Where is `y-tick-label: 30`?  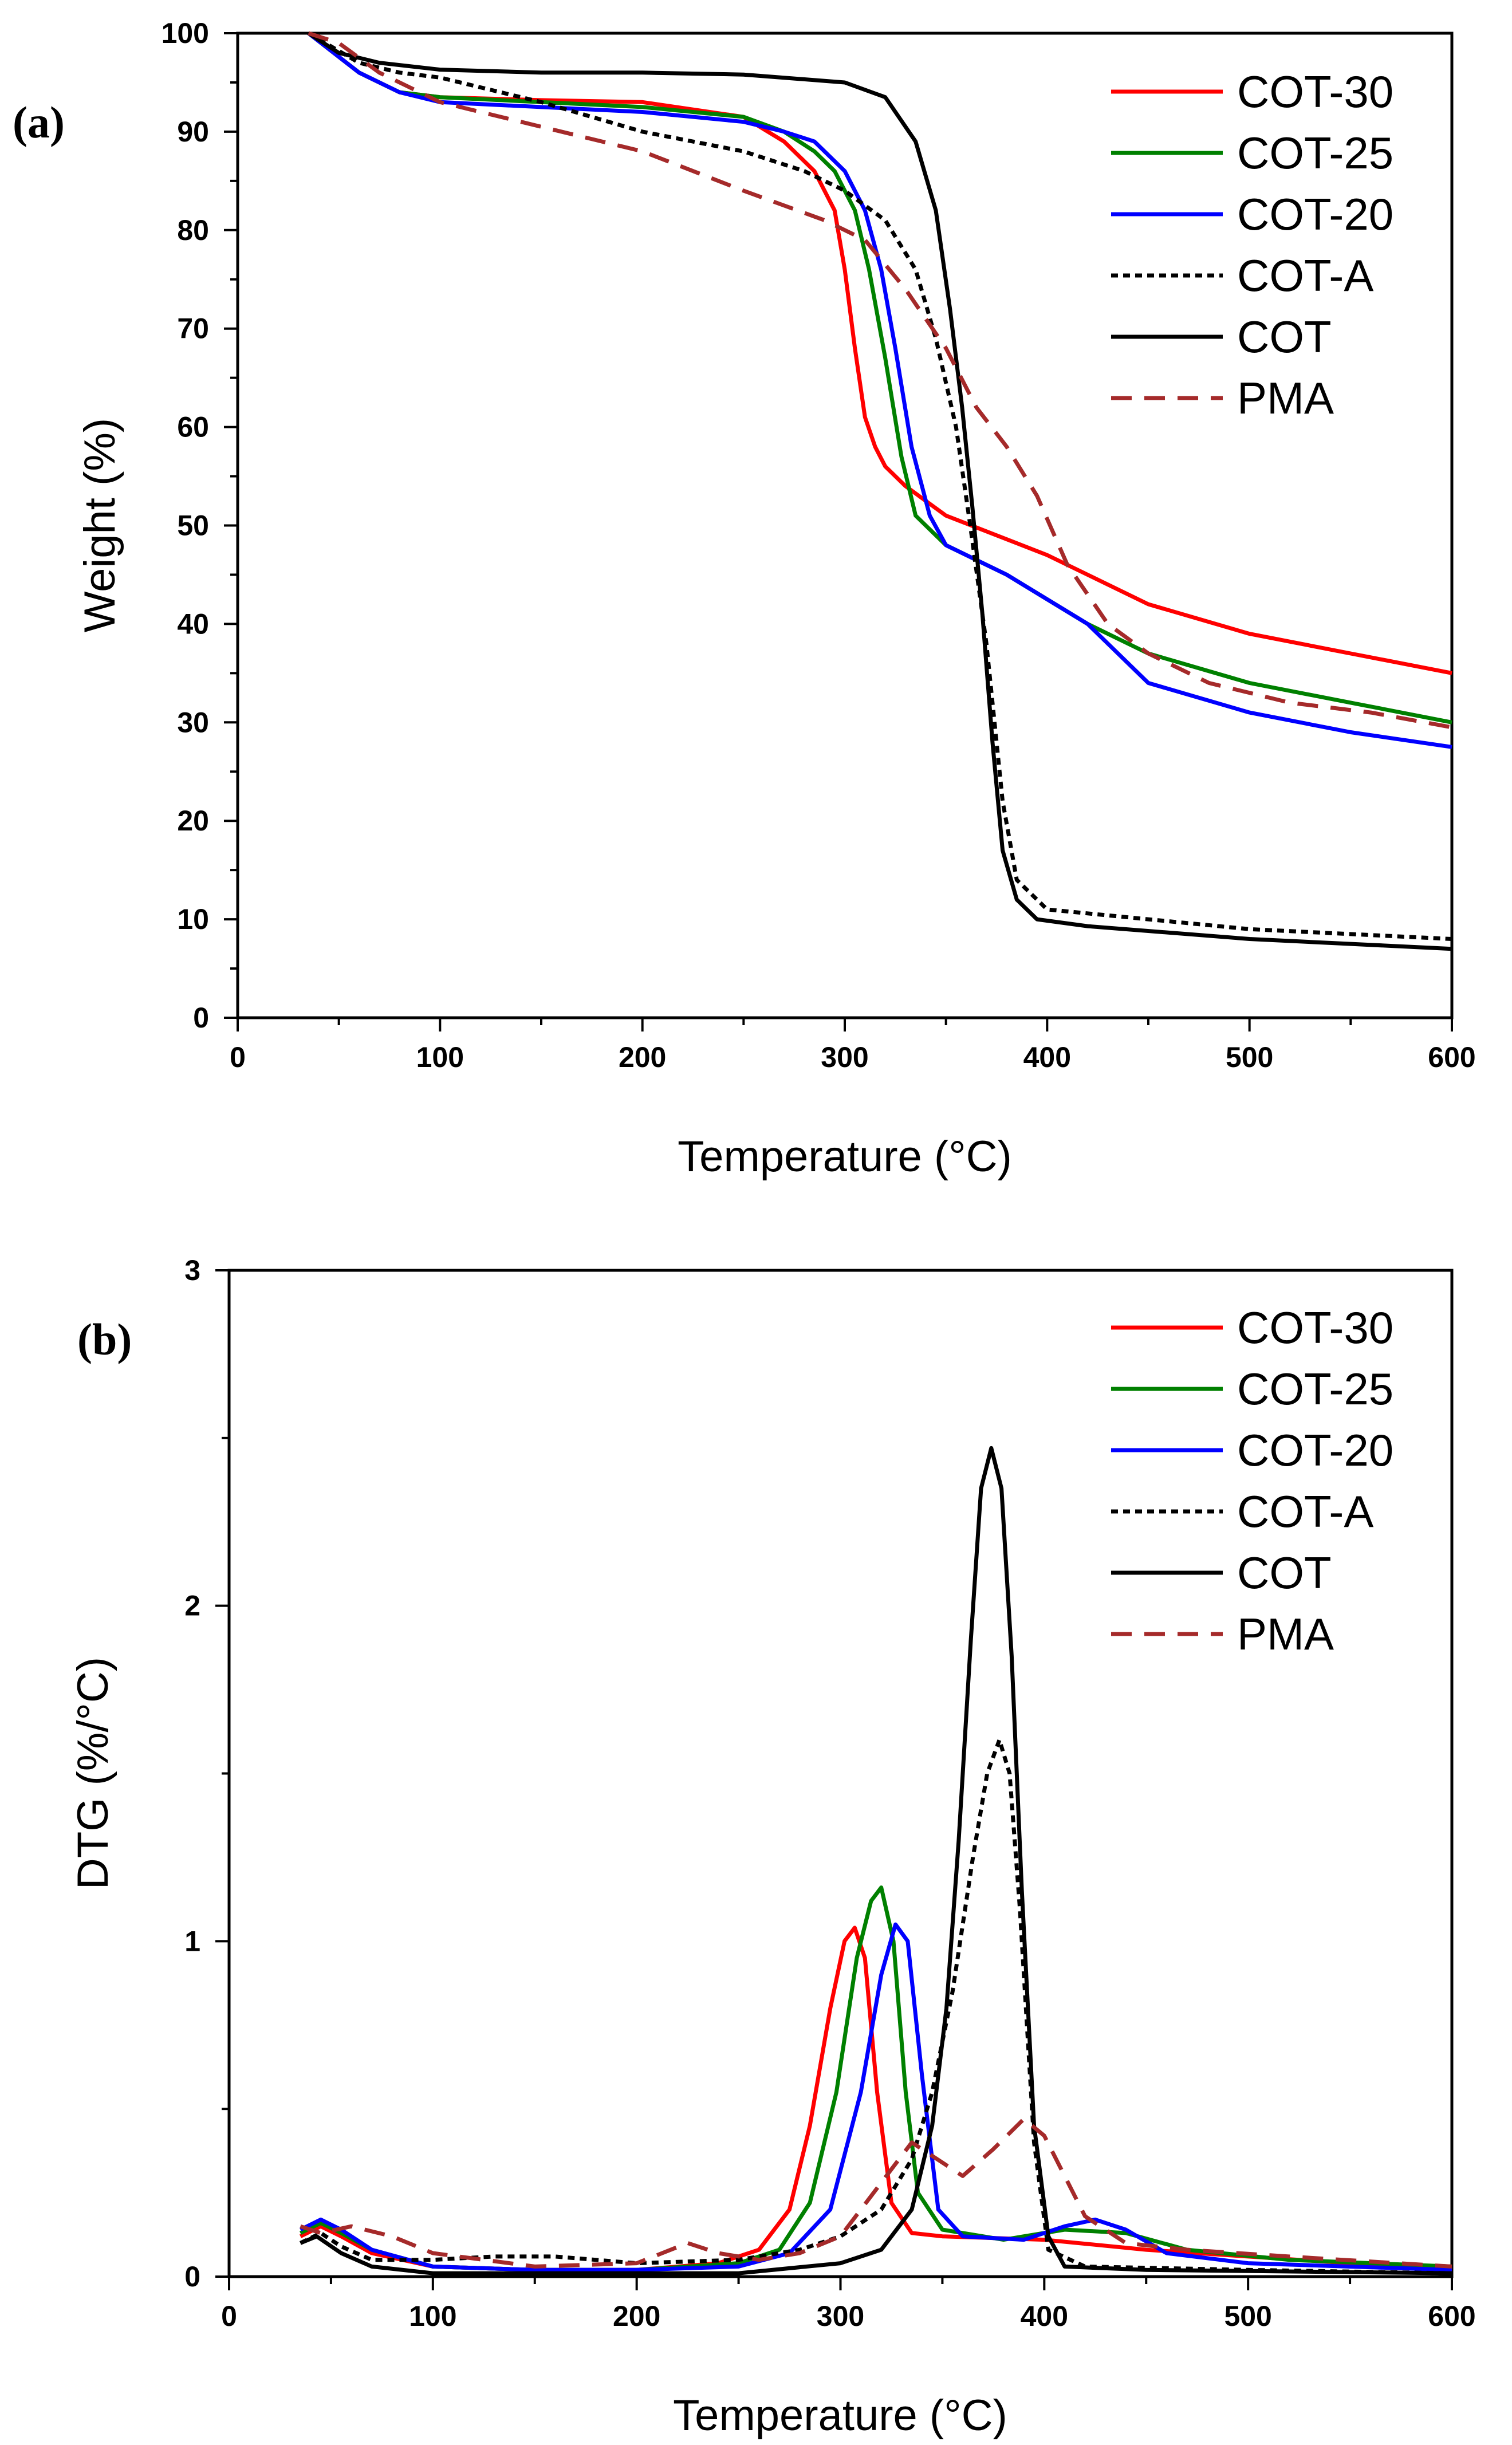
y-tick-label: 30 is located at coordinates (193, 722).